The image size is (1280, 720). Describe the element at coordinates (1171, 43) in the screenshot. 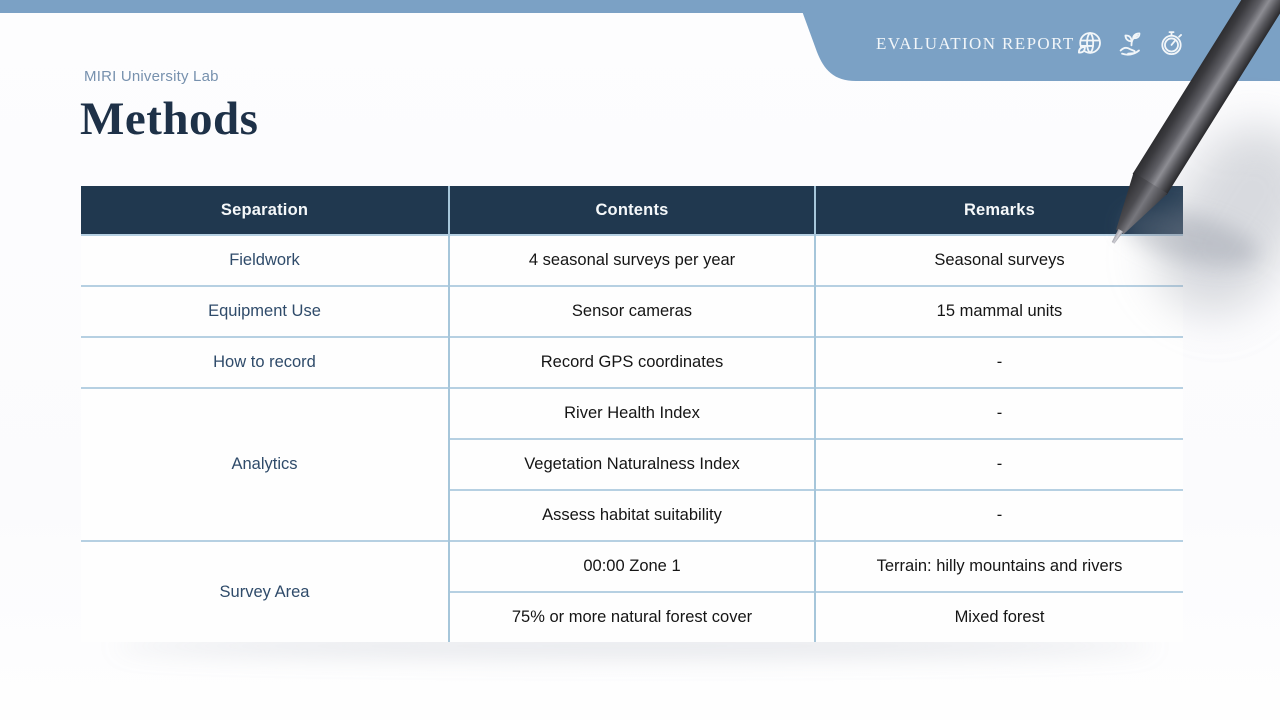

I see `stopwatch-icon` at that location.